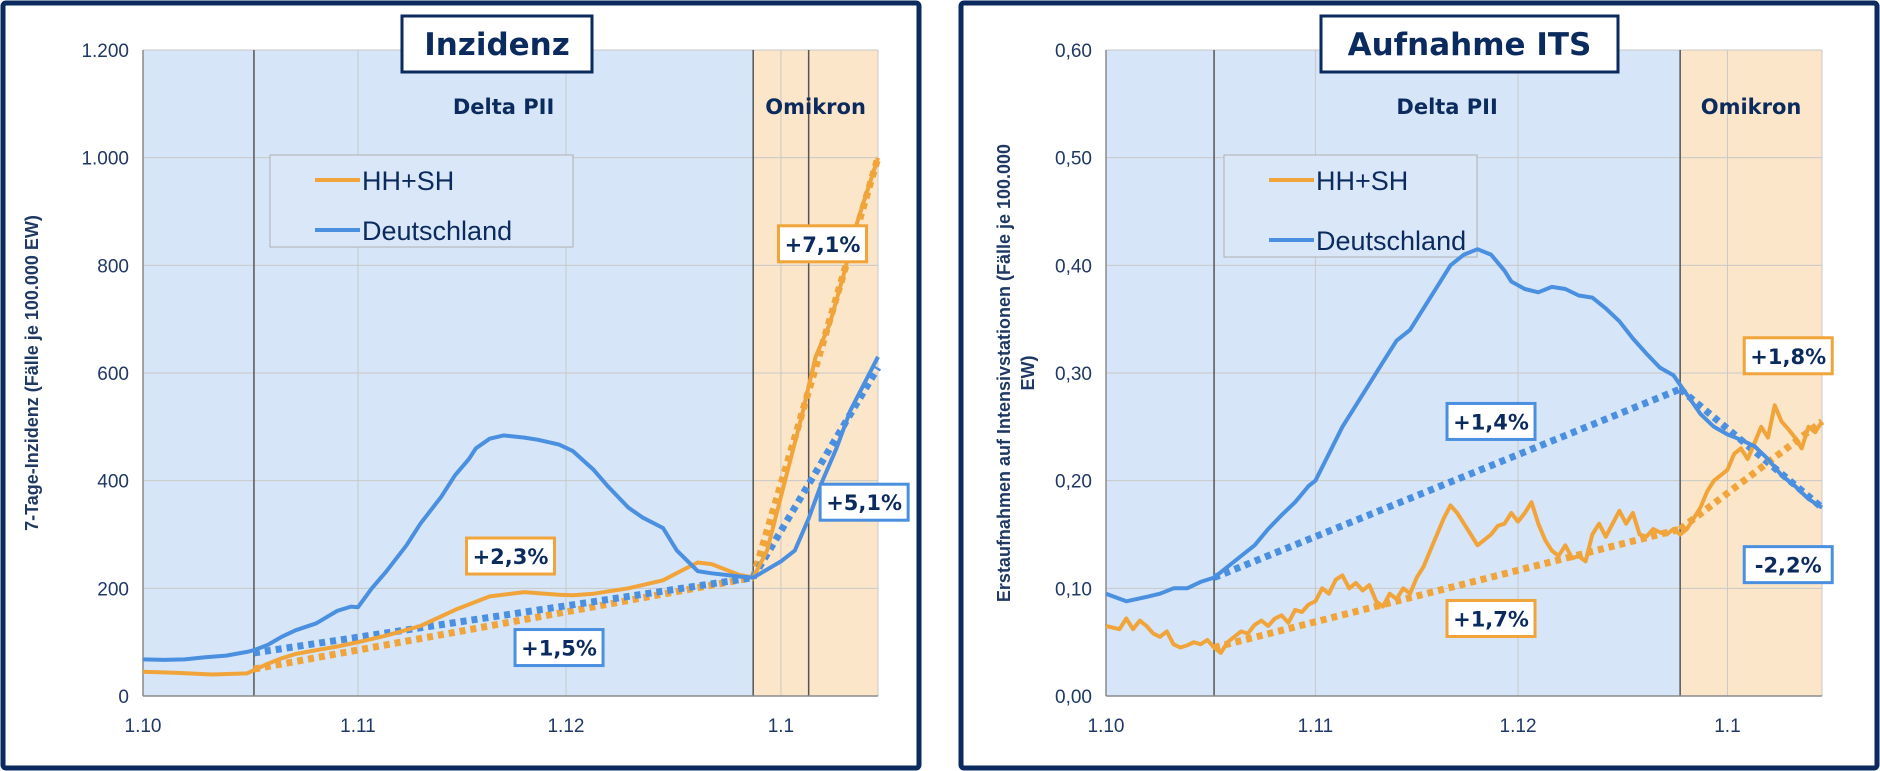 This screenshot has height=771, width=1880. Describe the element at coordinates (1073, 589) in the screenshot. I see `y-tick-label: 0,10` at that location.